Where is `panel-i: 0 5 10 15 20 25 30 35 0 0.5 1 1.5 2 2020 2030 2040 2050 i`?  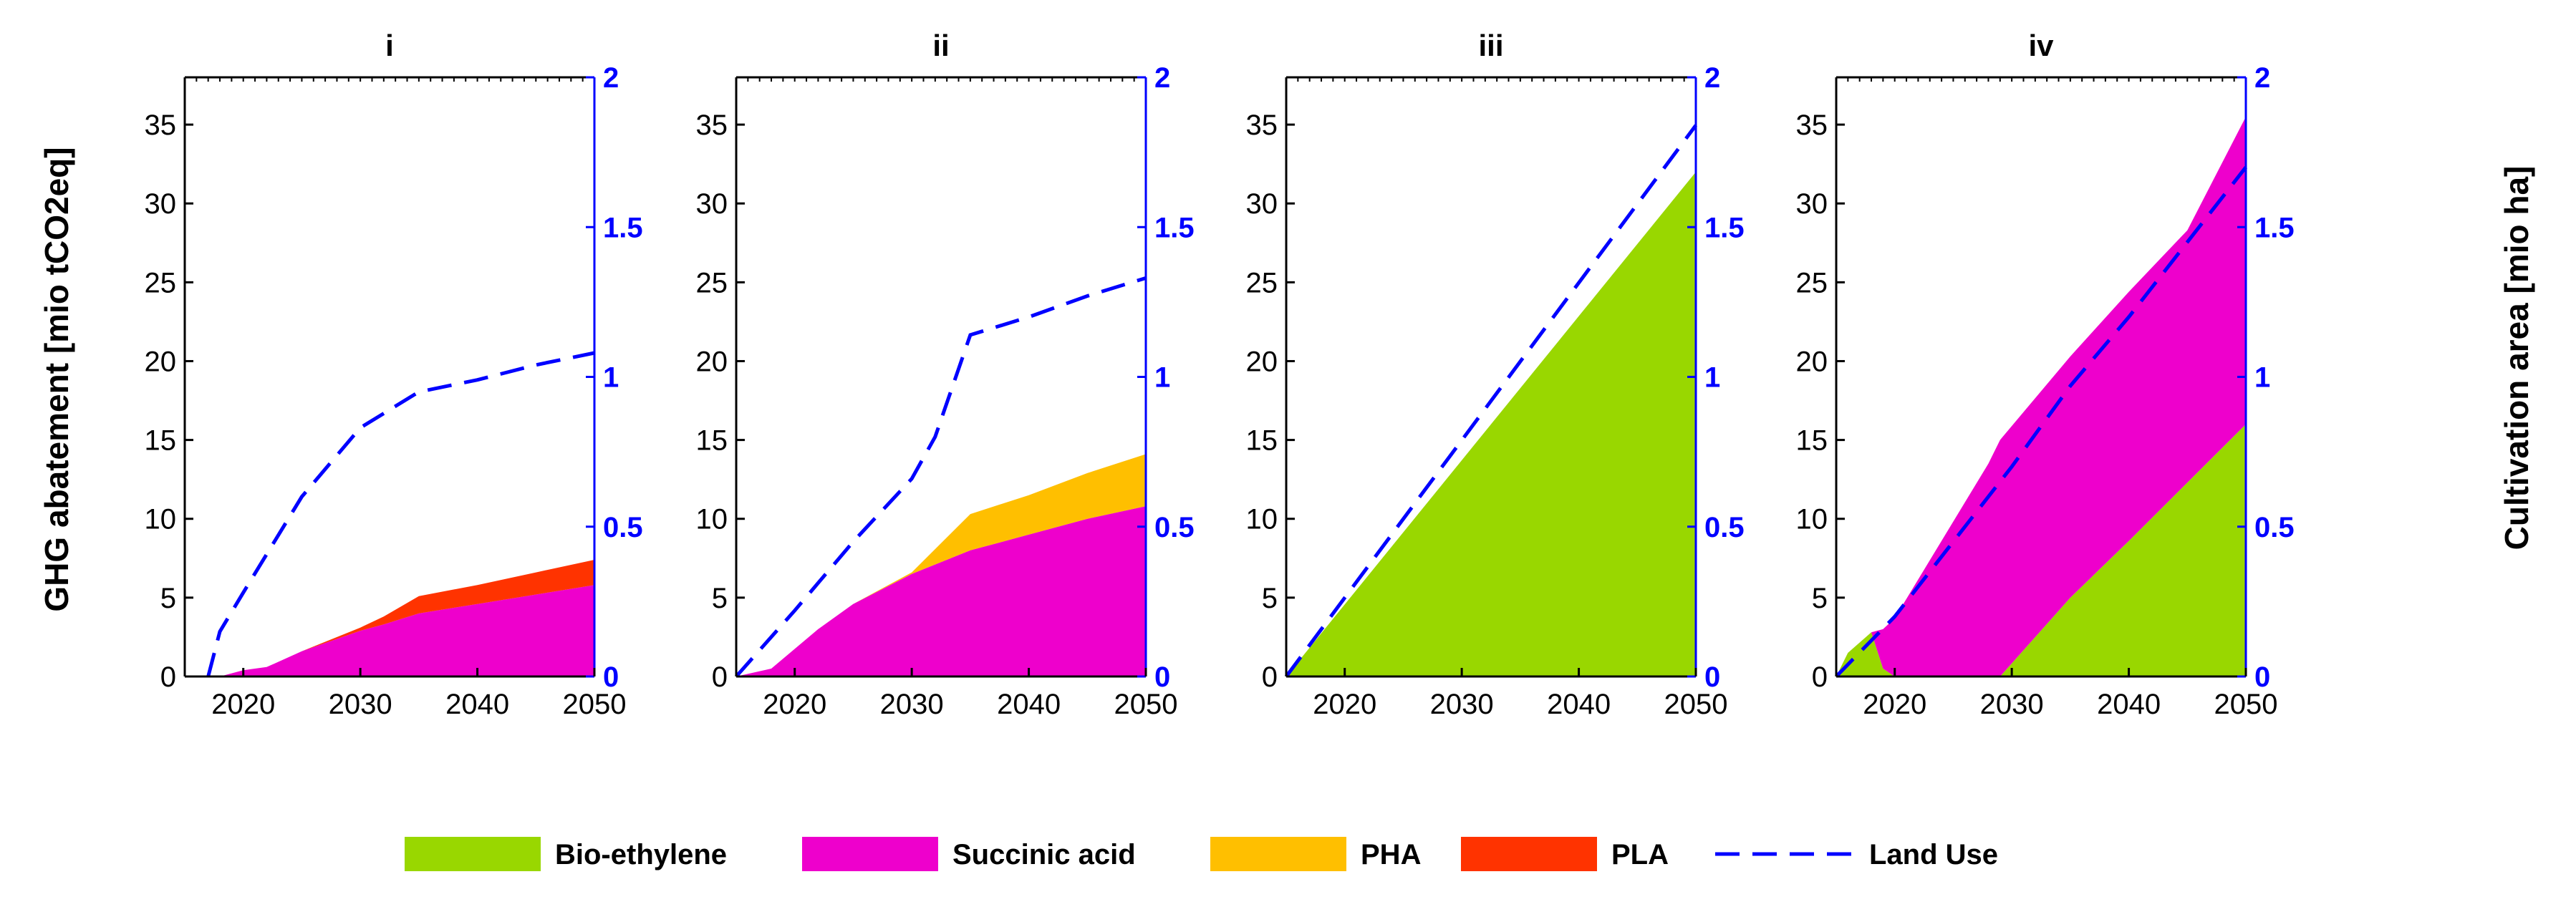
panel-i: 0 5 10 15 20 25 30 35 0 0.5 1 1.5 2 2020 2030 2040 2050 i is located at coordinates (394, 374).